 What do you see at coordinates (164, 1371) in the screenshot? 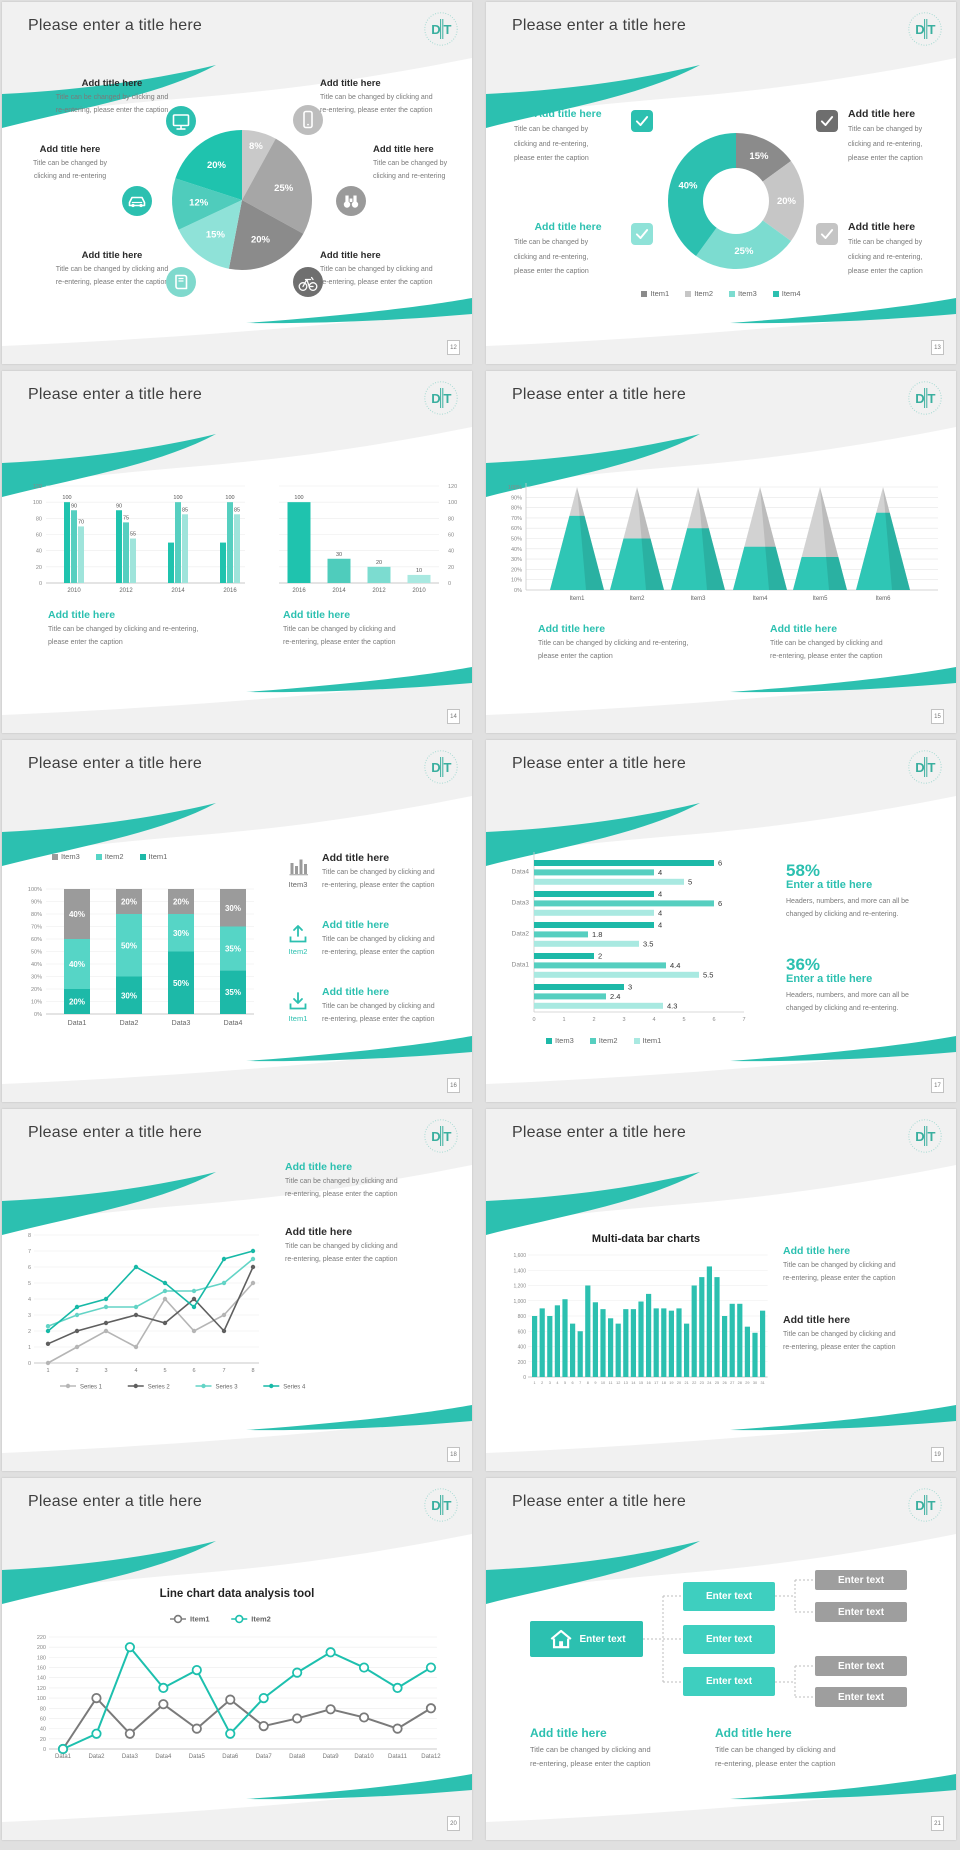
I see `svg-text: 5` at bounding box center [164, 1371].